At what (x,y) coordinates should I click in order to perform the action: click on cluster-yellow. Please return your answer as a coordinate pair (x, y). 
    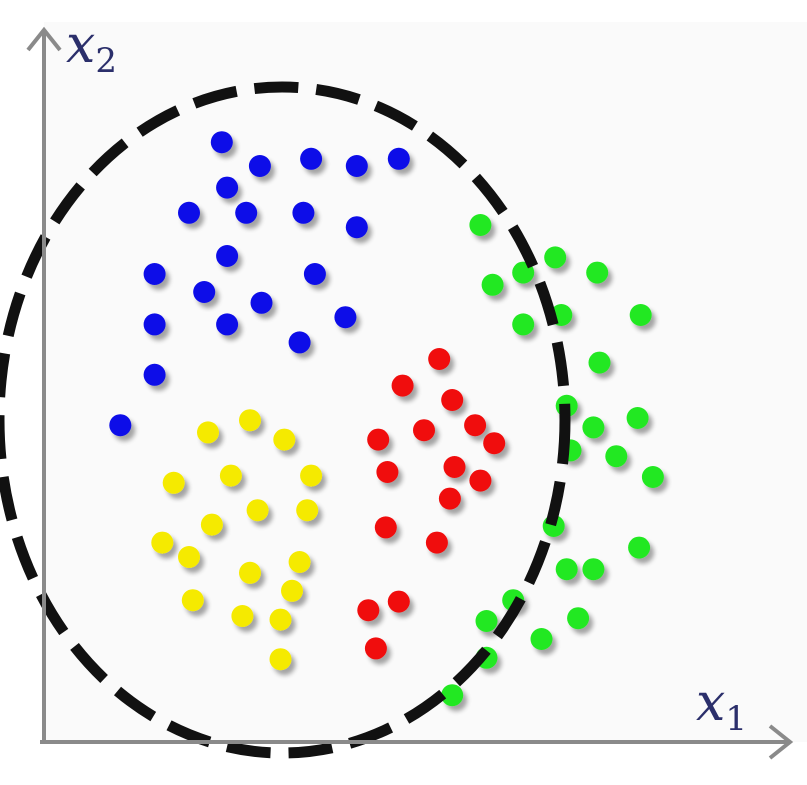
    Looking at the image, I should click on (237, 540).